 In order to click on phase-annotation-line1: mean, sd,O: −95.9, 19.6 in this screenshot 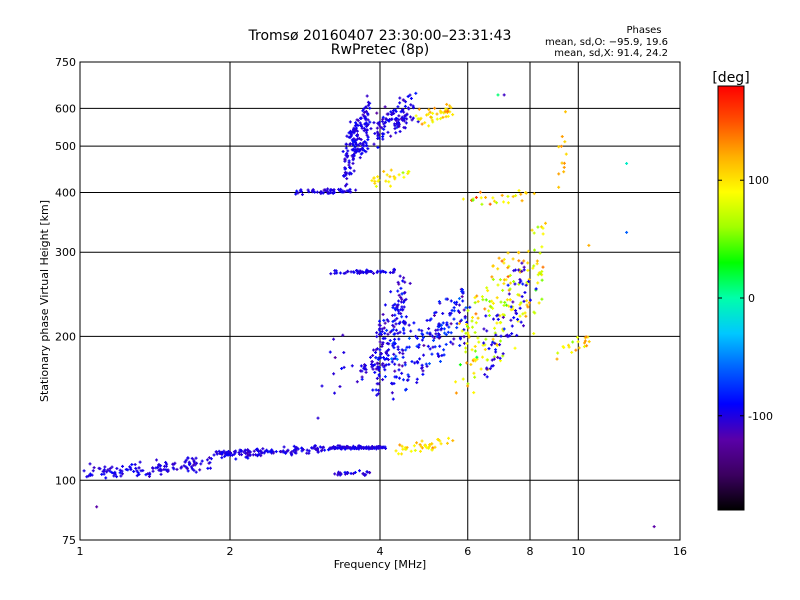, I will do `click(606, 42)`.